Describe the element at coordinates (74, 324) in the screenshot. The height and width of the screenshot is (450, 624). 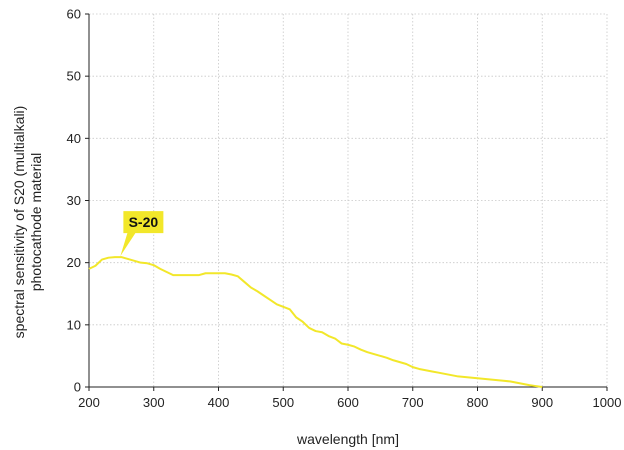
I see `y-tick-label: 10` at that location.